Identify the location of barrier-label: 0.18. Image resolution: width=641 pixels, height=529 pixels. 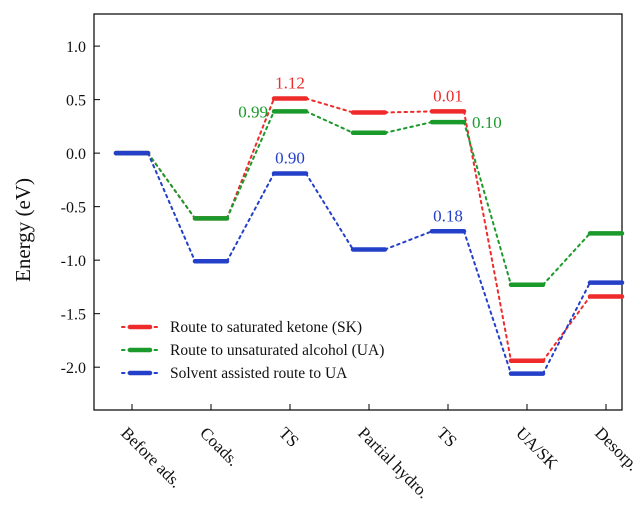
(448, 215).